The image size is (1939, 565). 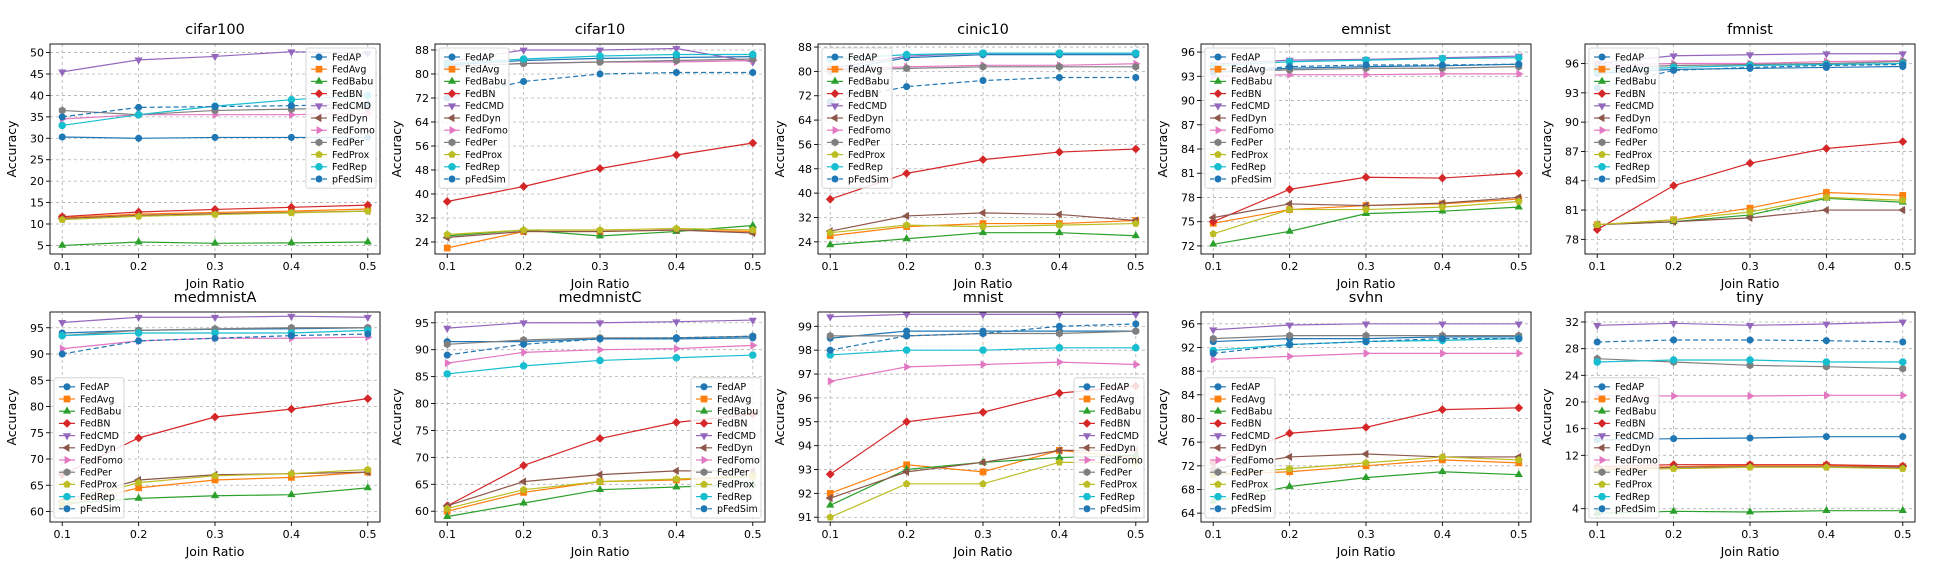 What do you see at coordinates (1750, 298) in the screenshot?
I see `chart-title: tiny` at bounding box center [1750, 298].